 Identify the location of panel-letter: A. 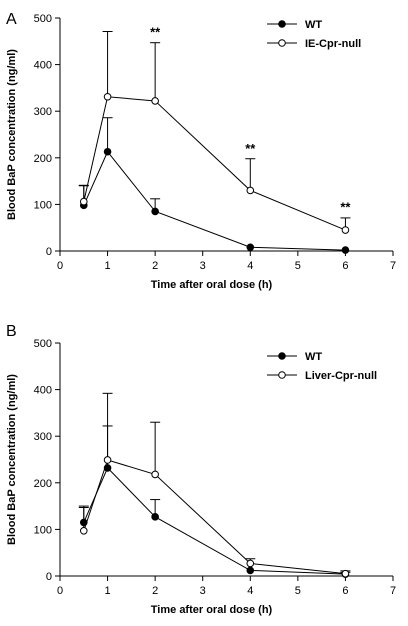
(11, 19).